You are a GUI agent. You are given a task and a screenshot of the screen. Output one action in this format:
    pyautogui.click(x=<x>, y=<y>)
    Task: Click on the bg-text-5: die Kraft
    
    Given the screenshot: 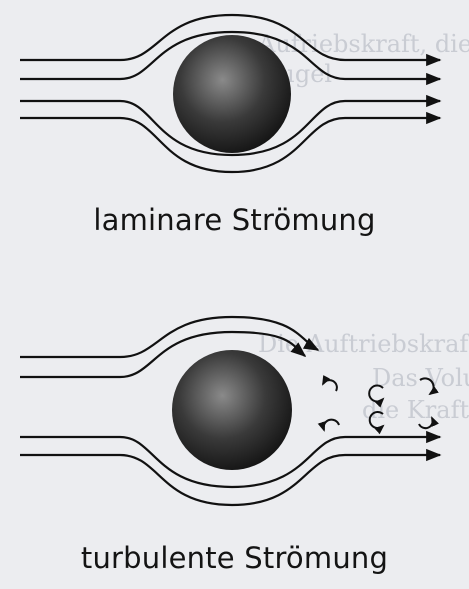 What is the action you would take?
    pyautogui.click(x=415, y=410)
    